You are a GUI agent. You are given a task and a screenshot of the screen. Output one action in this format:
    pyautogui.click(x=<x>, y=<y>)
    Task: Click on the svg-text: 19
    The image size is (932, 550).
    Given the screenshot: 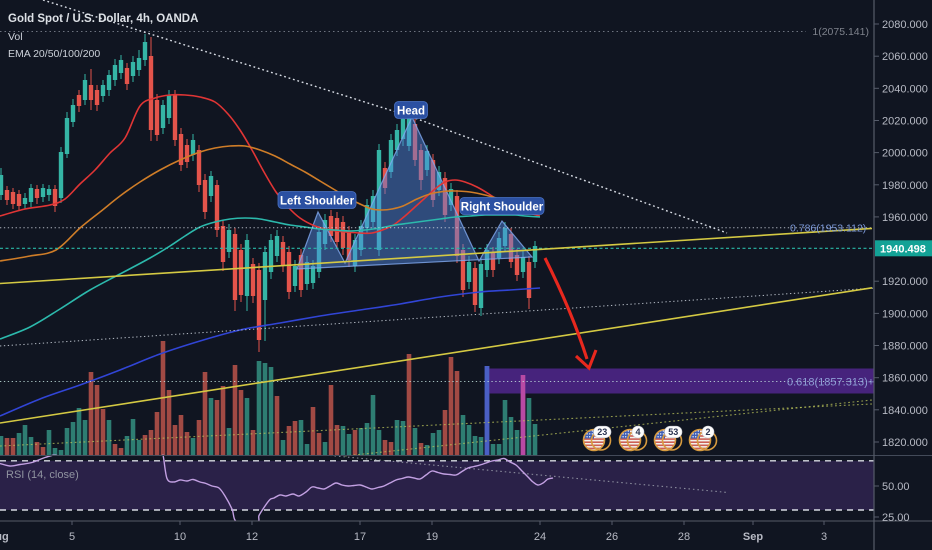 What is the action you would take?
    pyautogui.click(x=432, y=537)
    